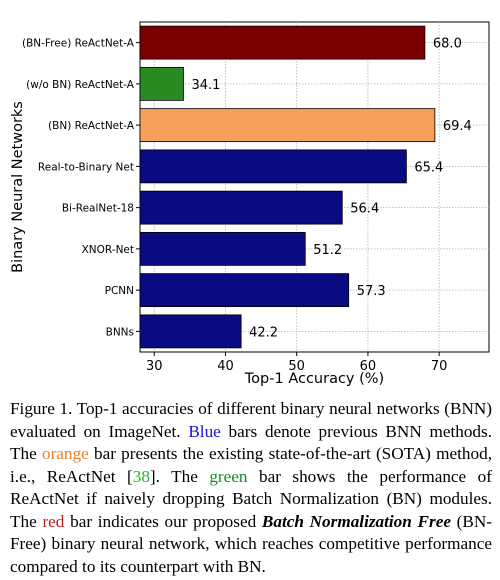 The image size is (500, 580). Describe the element at coordinates (457, 126) in the screenshot. I see `data-label: 69.4` at that location.